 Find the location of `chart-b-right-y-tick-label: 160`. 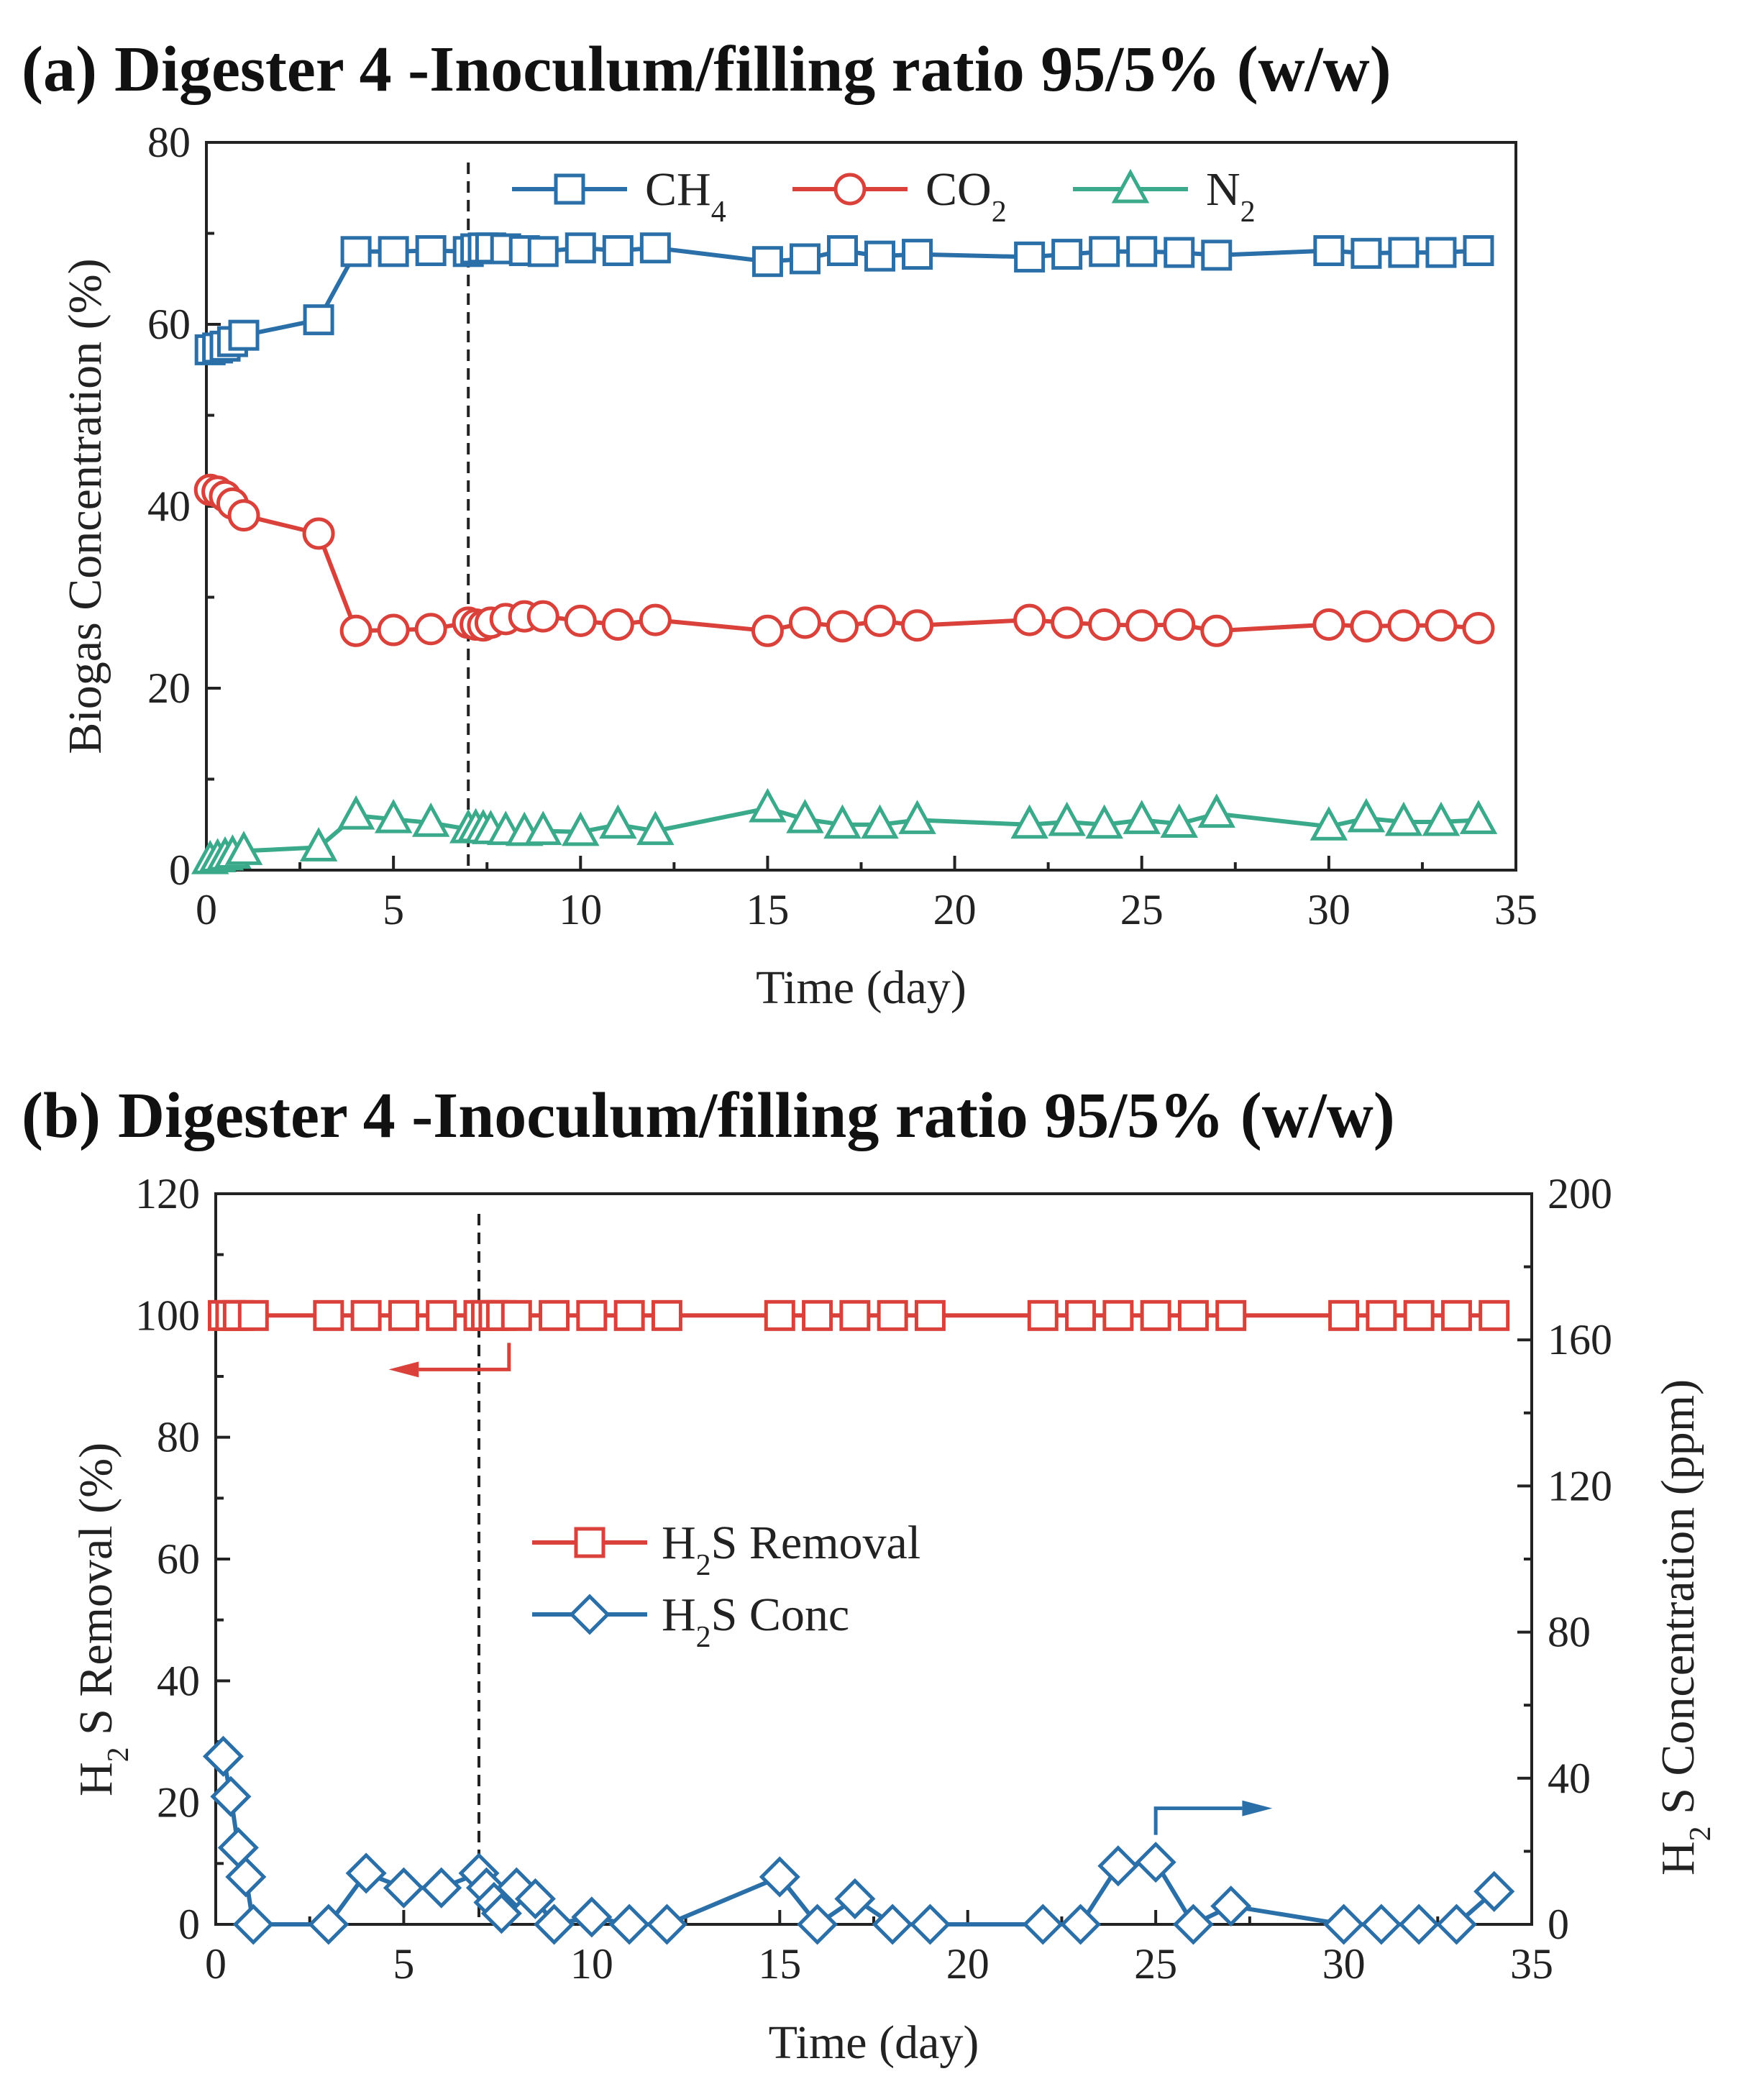

chart-b-right-y-tick-label: 160 is located at coordinates (1580, 1339).